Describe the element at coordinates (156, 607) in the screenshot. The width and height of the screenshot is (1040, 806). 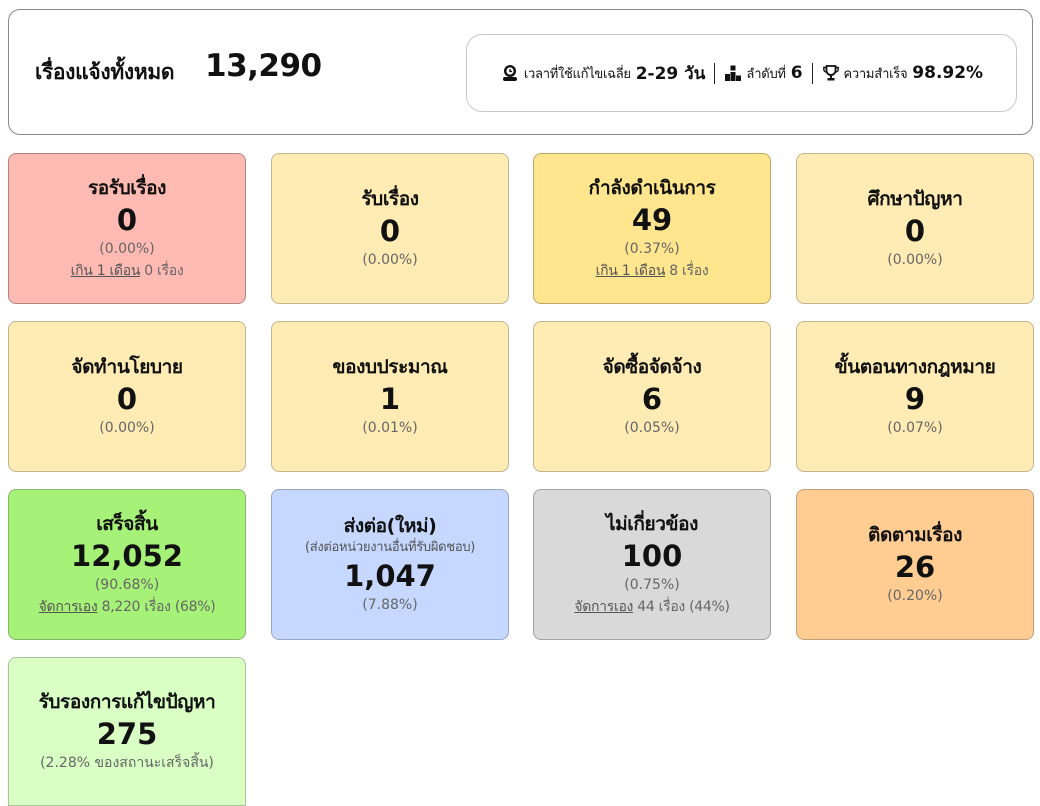
I see `self-handled-count: 8,220 เรื่อง (68%)` at that location.